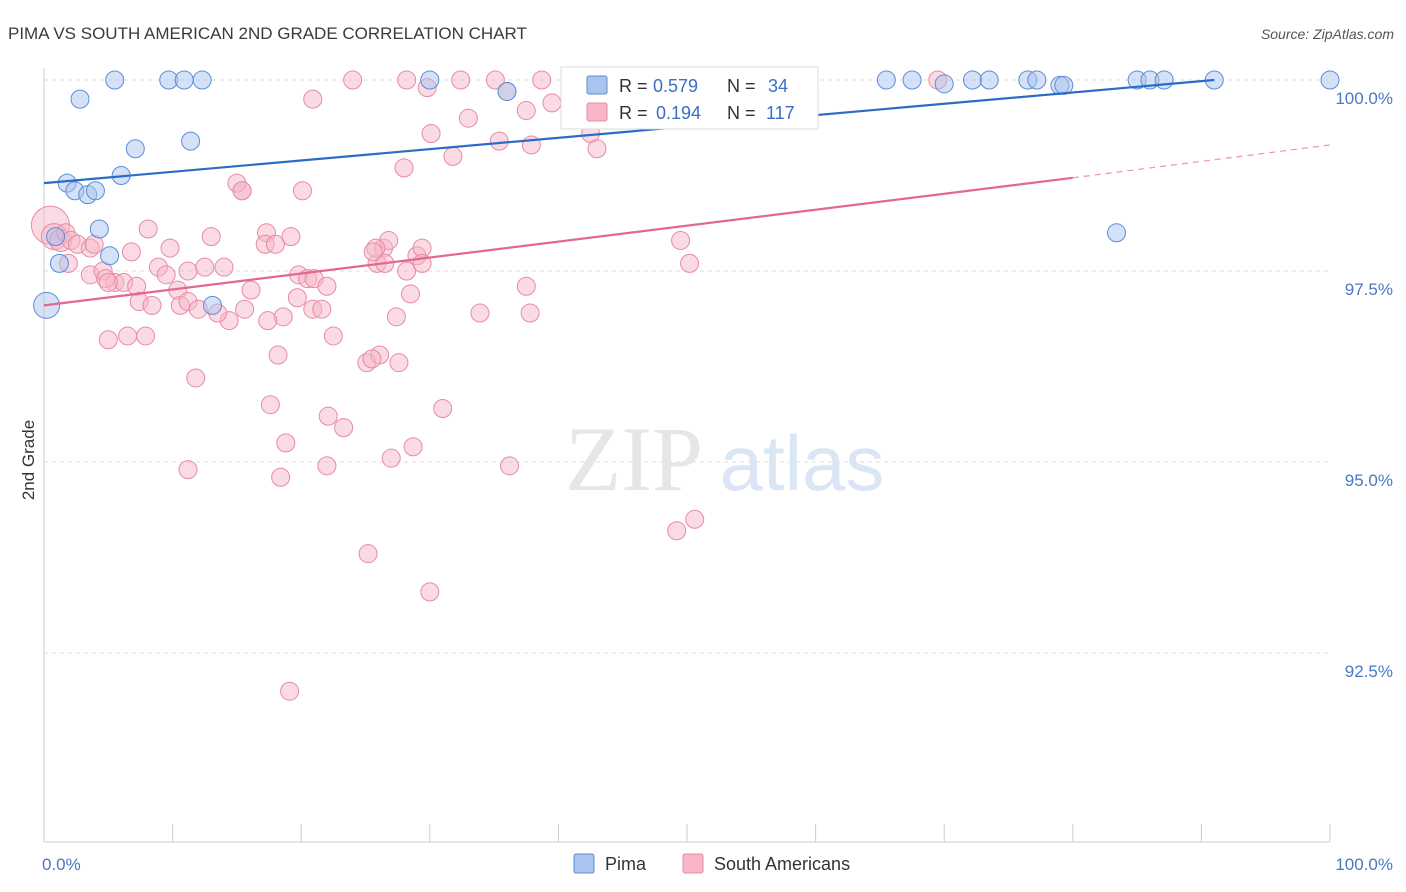 Image resolution: width=1406 pixels, height=892 pixels. What do you see at coordinates (741, 113) in the screenshot?
I see `legend-n-label-sa: N =` at bounding box center [741, 113].